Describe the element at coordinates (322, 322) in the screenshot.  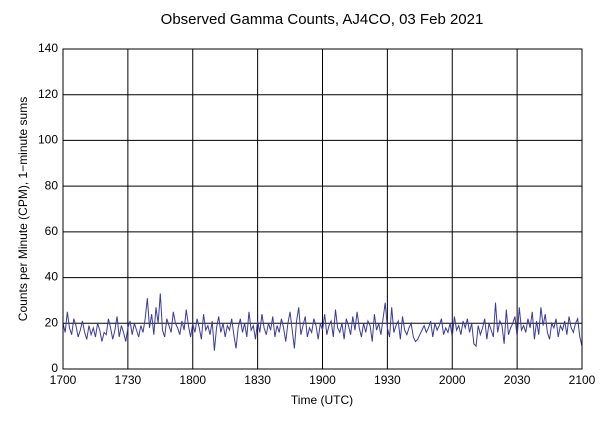
I see `data-line` at that location.